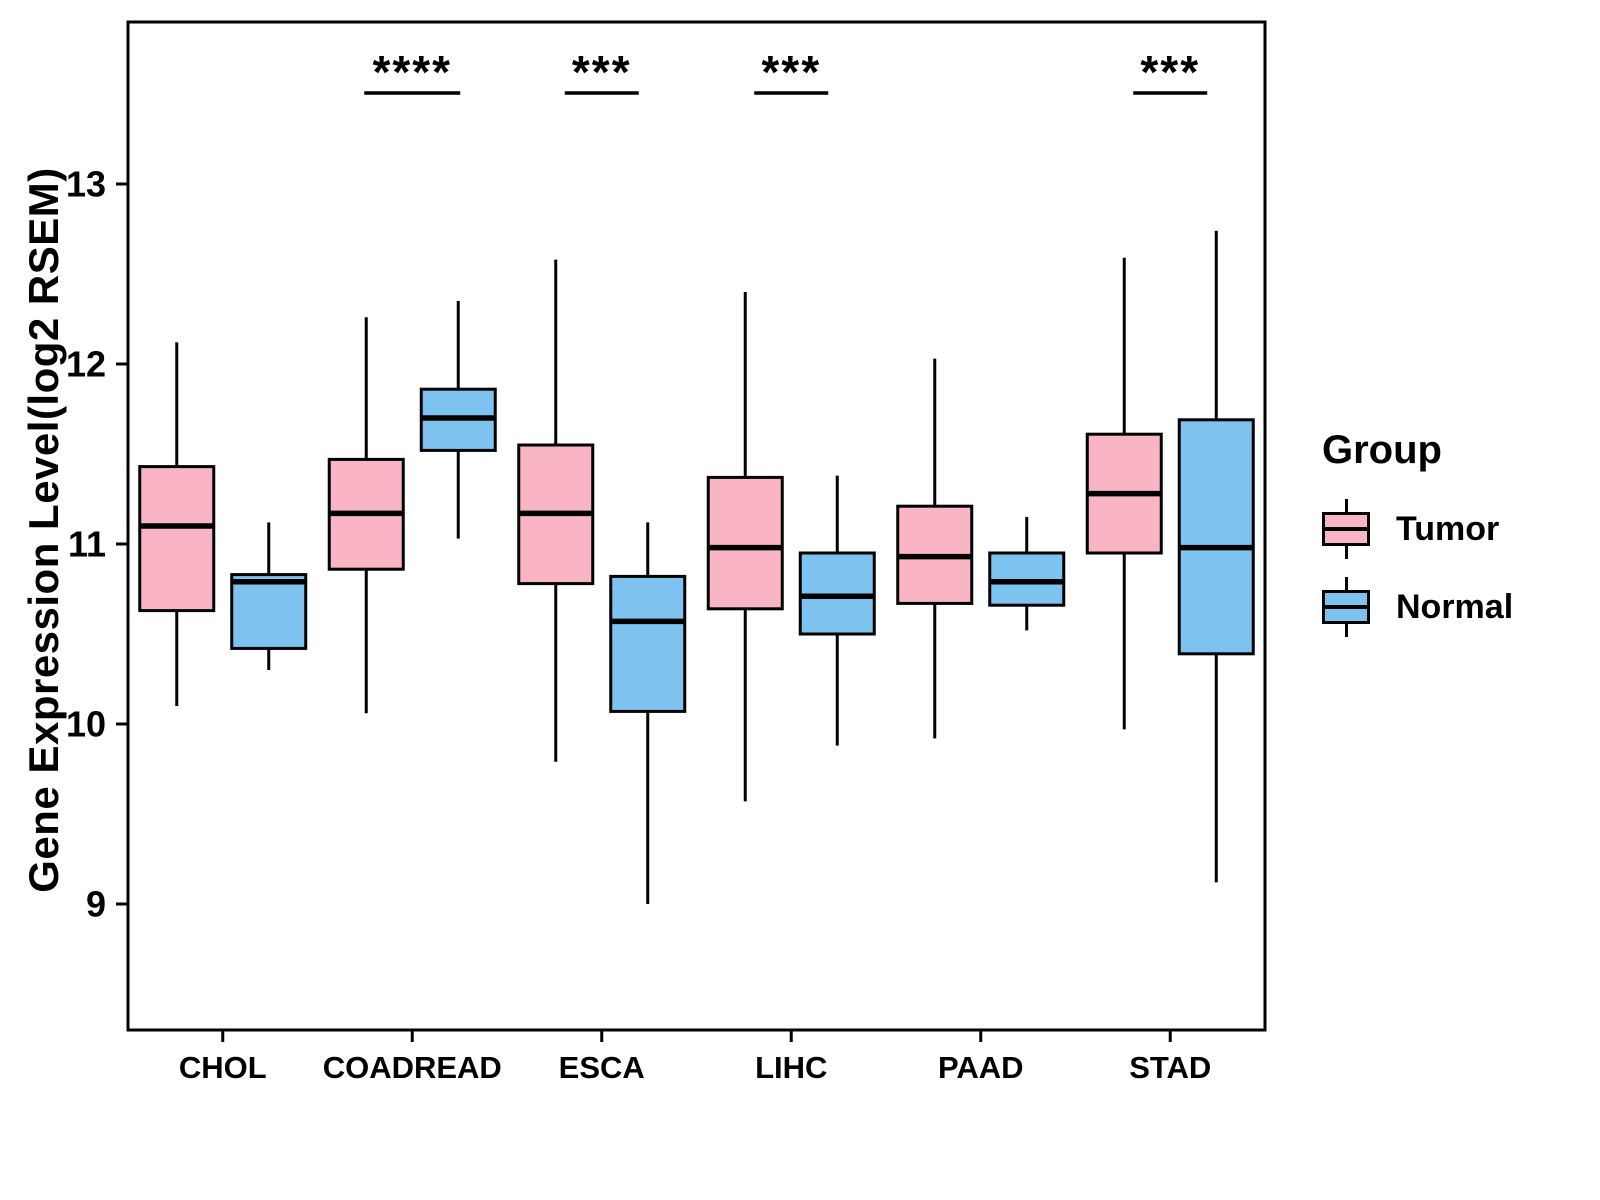 This screenshot has width=1600, height=1200. Describe the element at coordinates (1216, 537) in the screenshot. I see `box-normal-stad` at that location.